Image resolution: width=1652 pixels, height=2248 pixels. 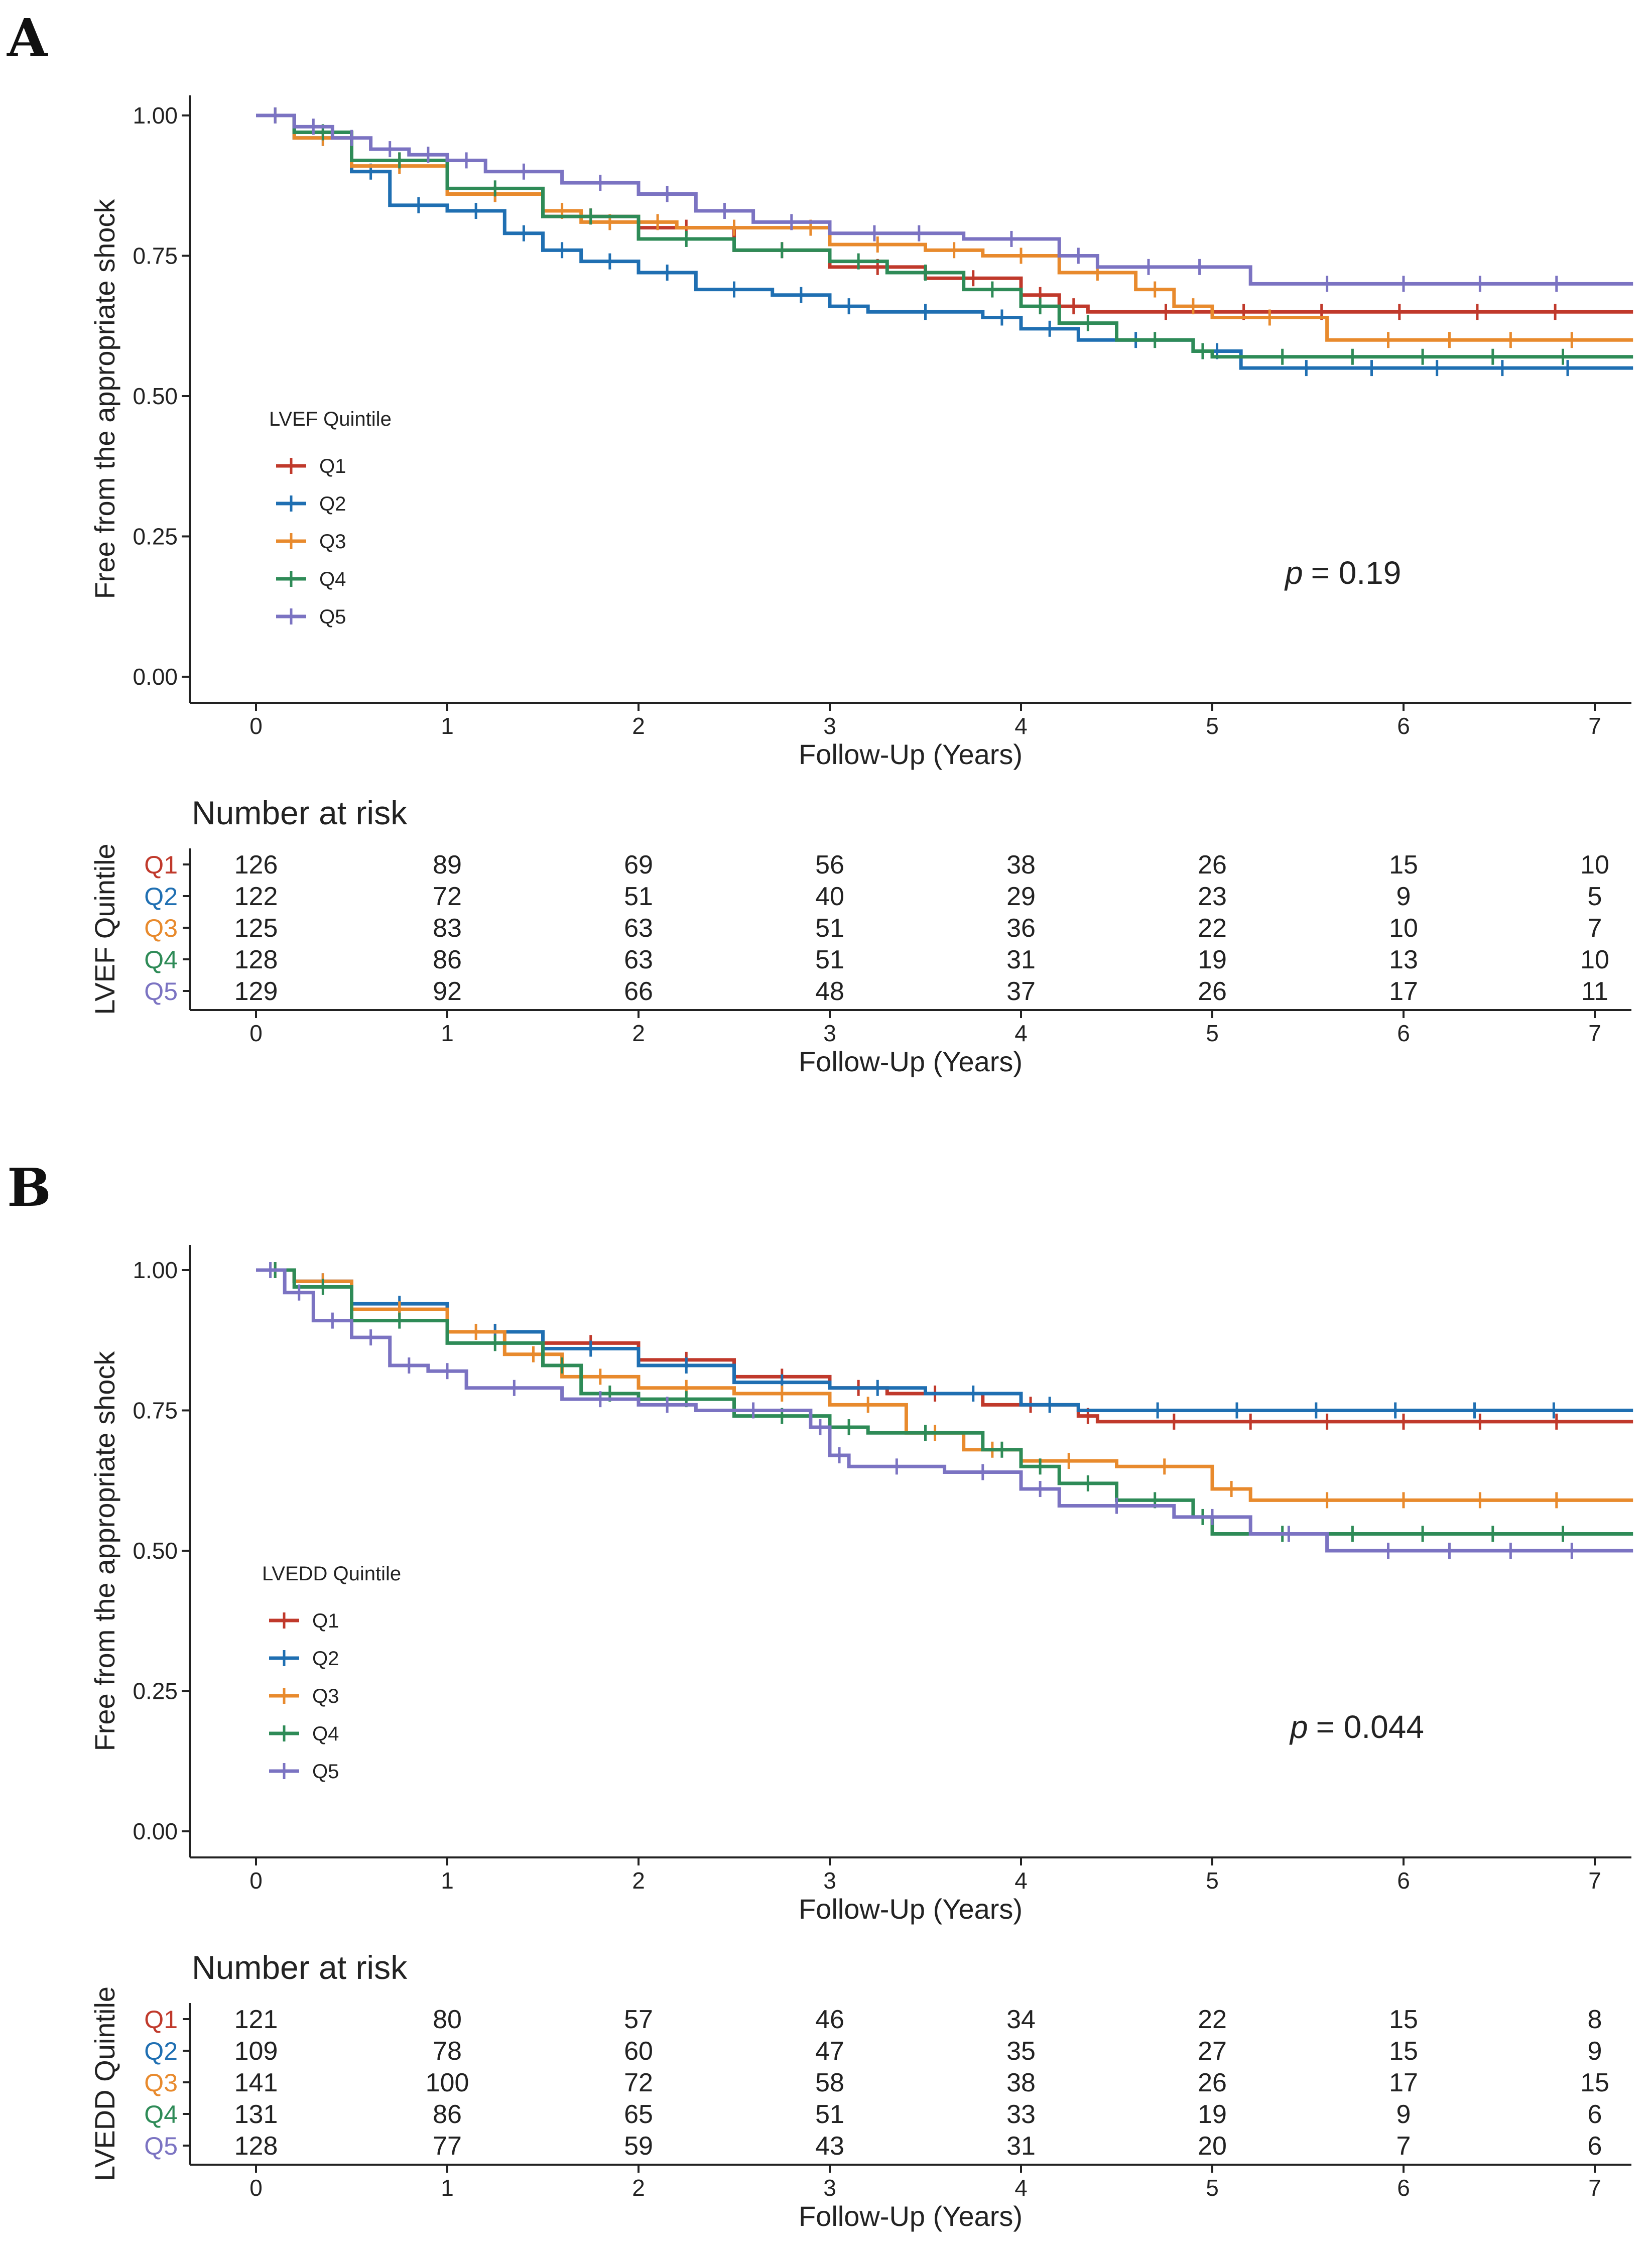 What do you see at coordinates (27, 38) in the screenshot?
I see `panel-label-a: A` at bounding box center [27, 38].